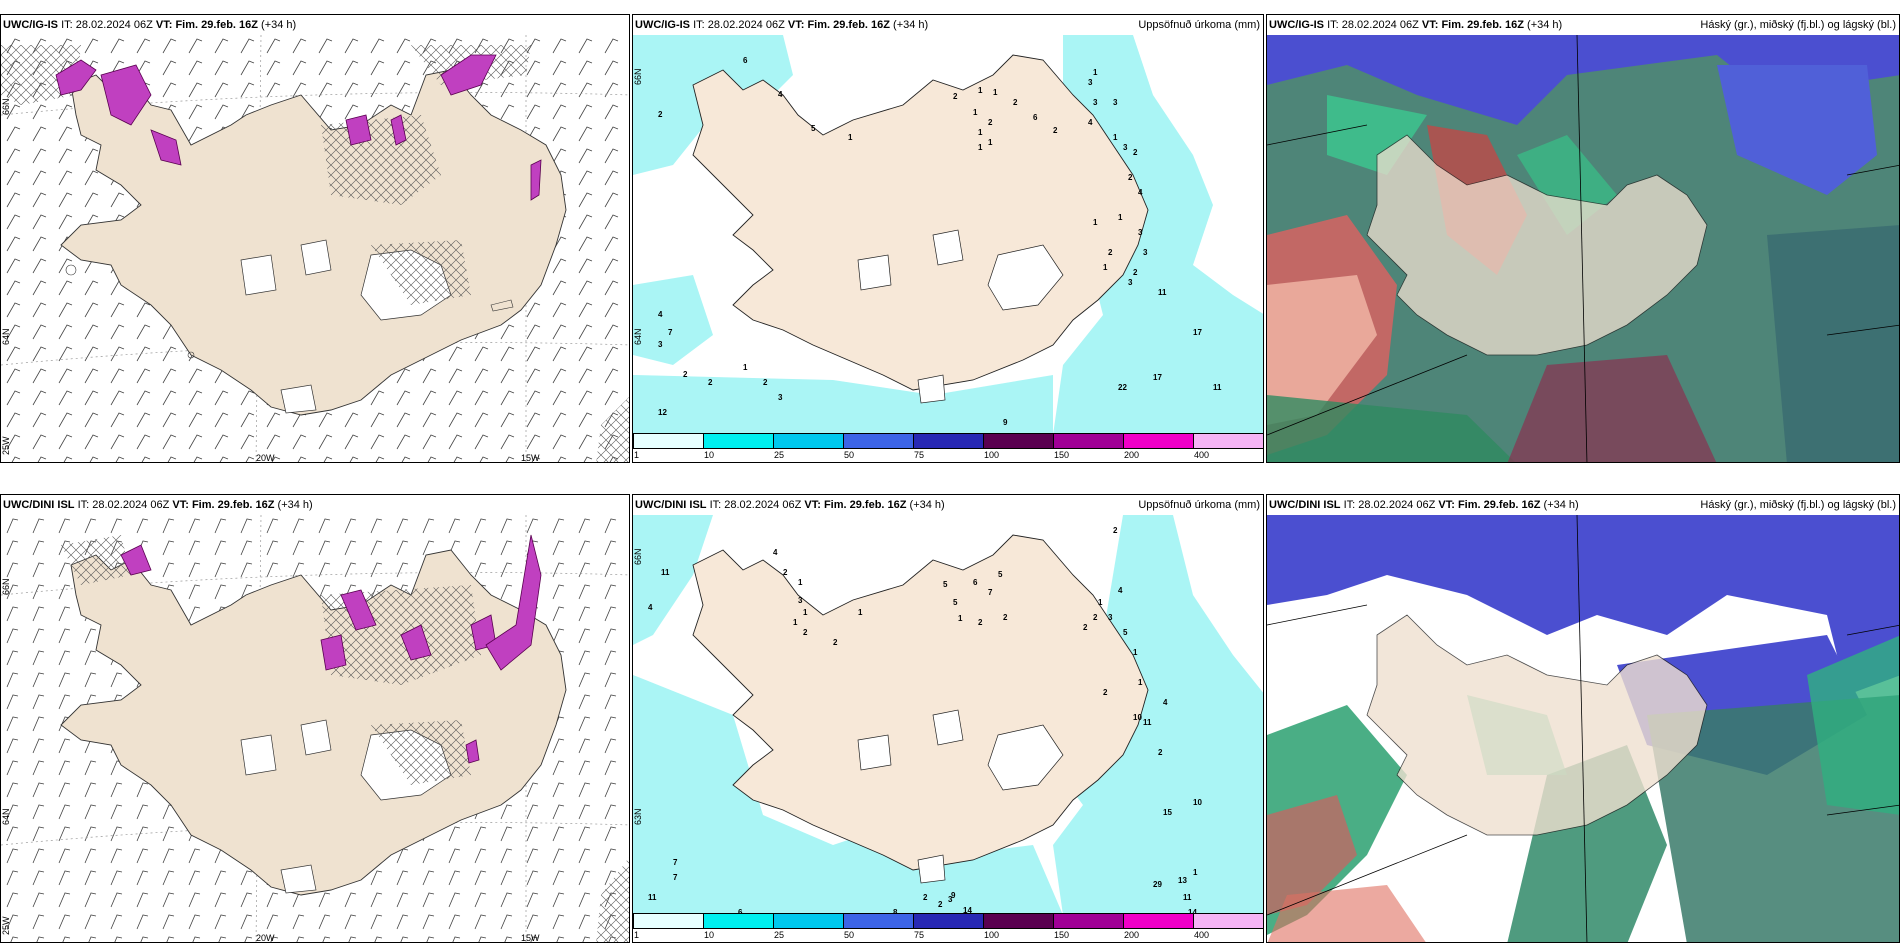  Describe the element at coordinates (1167, 812) in the screenshot. I see `precip-value: 15` at that location.